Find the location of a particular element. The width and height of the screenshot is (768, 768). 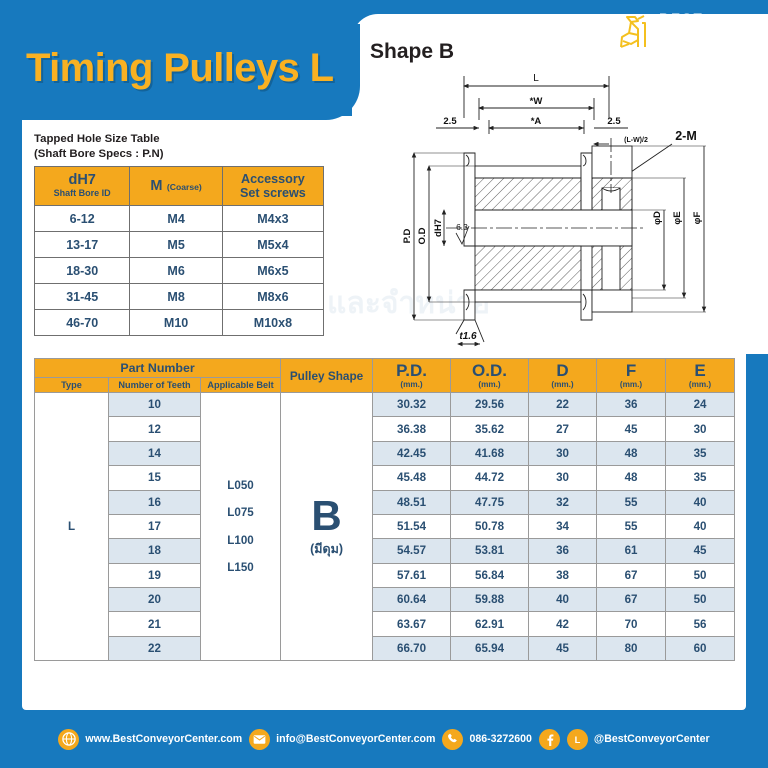

svg-text: *W is located at coordinates (536, 101).